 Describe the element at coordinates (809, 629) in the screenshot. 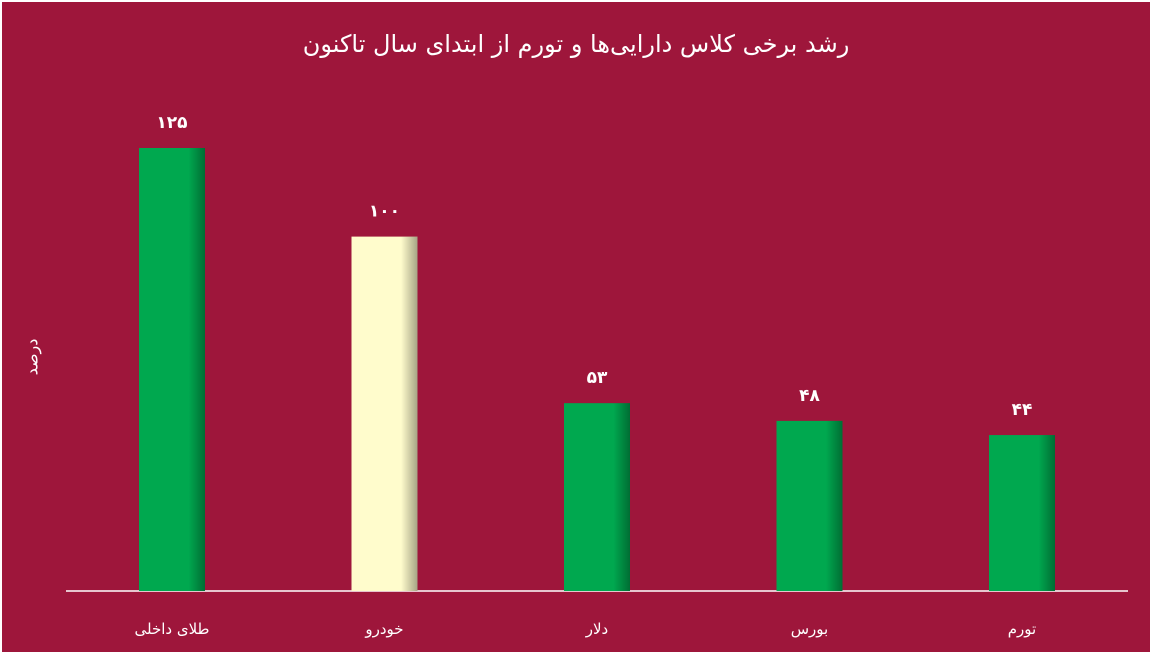

I see `category-label: بورس` at that location.